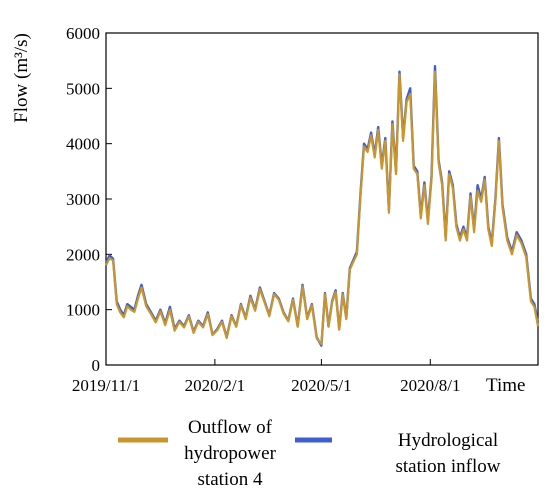 The image size is (550, 502). What do you see at coordinates (230, 453) in the screenshot?
I see `legend-label-outflow-line2: hydropower` at bounding box center [230, 453].